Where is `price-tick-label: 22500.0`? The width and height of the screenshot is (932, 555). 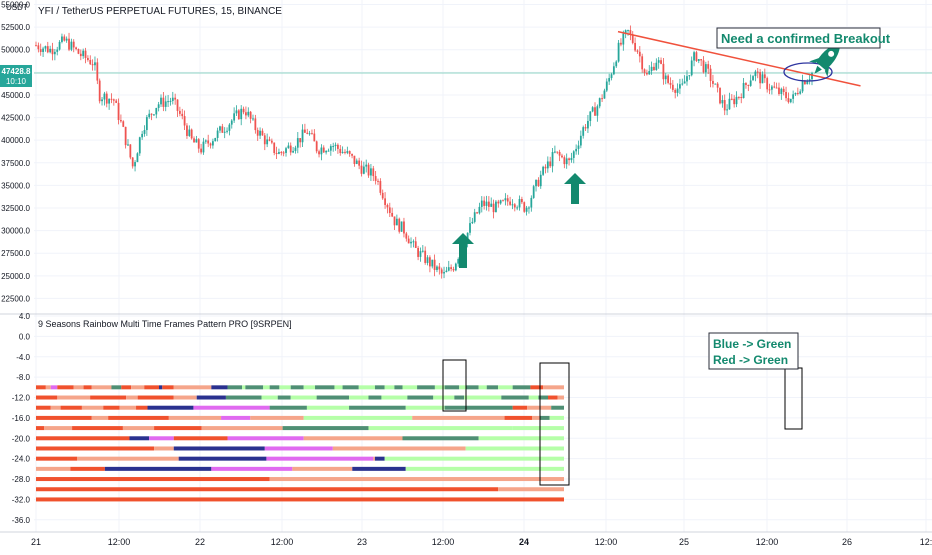 price-tick-label: 22500.0 is located at coordinates (15, 298).